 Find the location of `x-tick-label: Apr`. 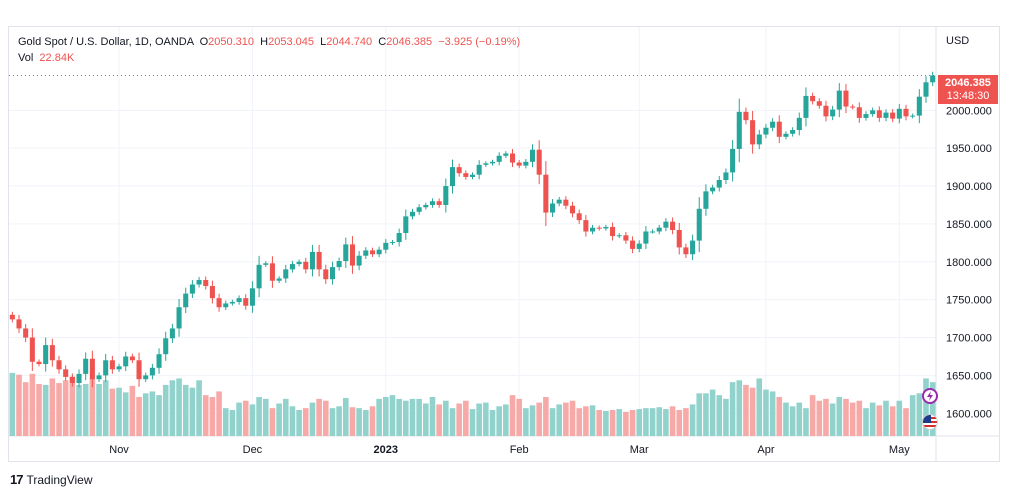

x-tick-label: Apr is located at coordinates (765, 450).